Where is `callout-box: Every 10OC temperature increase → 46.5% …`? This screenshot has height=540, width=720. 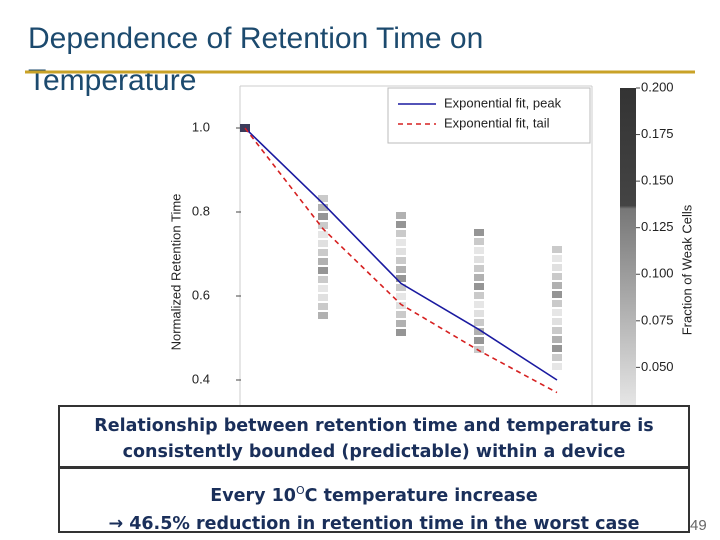
callout-box: Every 10OC temperature increase → 46.5% … is located at coordinates (374, 500).